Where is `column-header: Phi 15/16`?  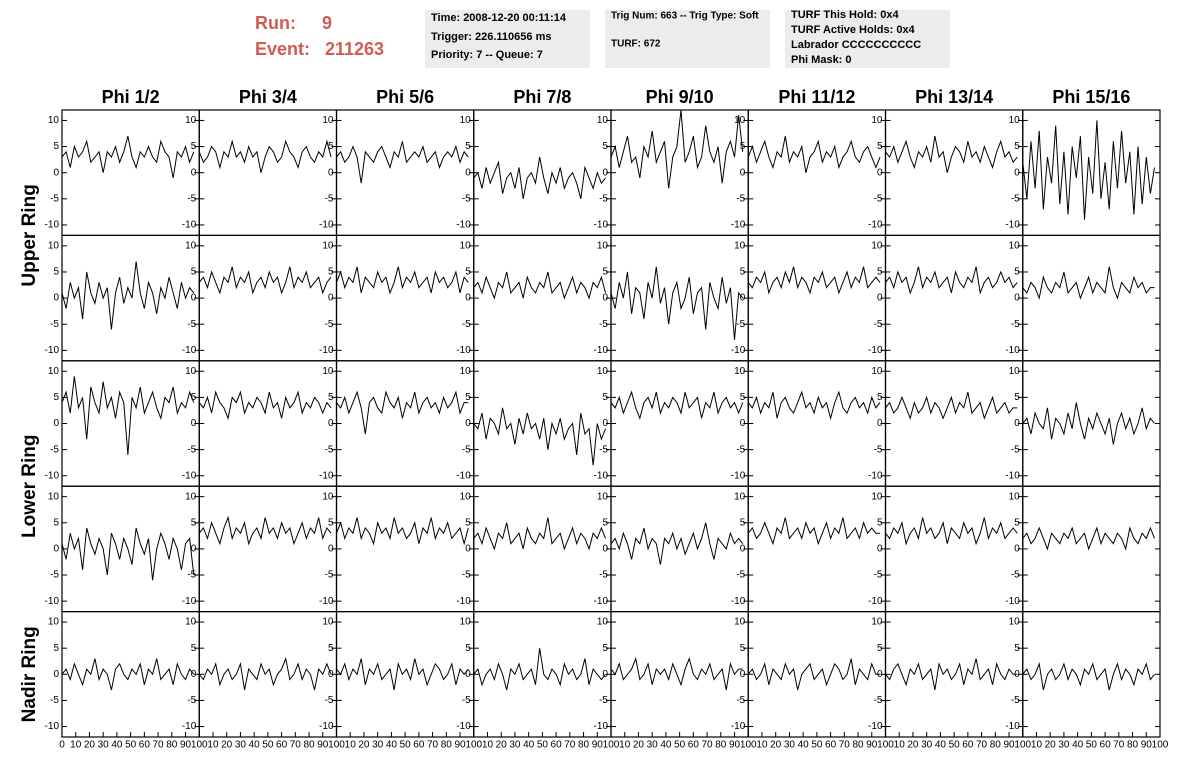
column-header: Phi 15/16 is located at coordinates (1091, 97).